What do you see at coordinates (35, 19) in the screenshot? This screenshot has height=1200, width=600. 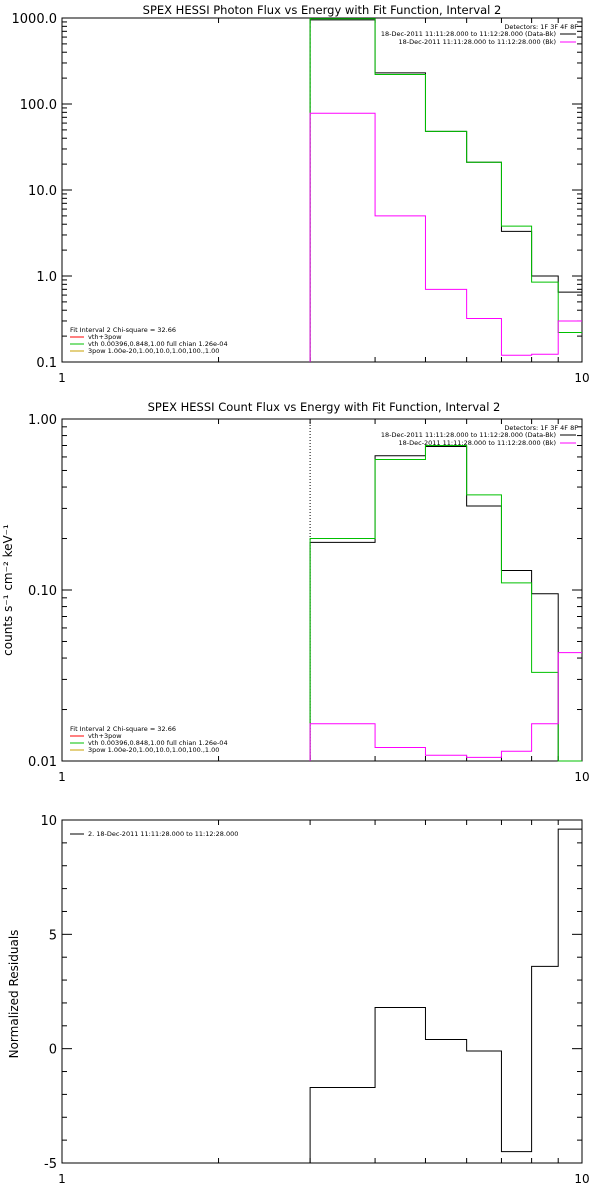 I see `photon-flux-y-tick-label: 1000.0` at bounding box center [35, 19].